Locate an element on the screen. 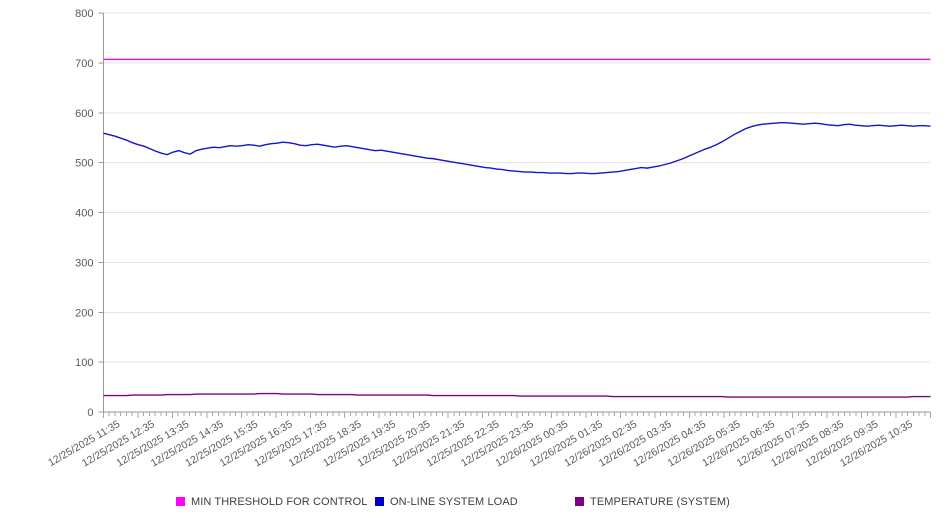 The image size is (946, 526). svg-text: 800 is located at coordinates (84, 14).